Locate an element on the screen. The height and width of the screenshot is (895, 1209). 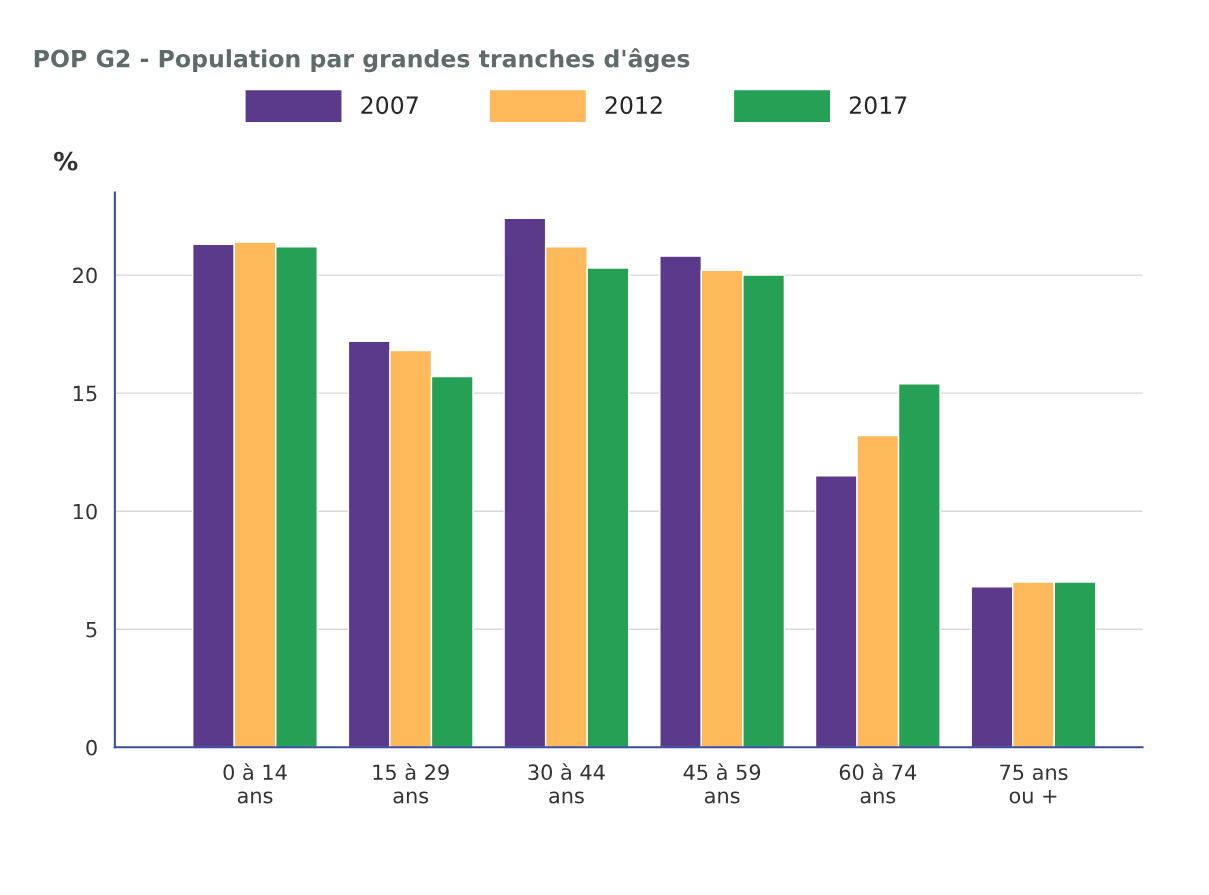
x-tick-label: 15 à 29 ans is located at coordinates (411, 783).